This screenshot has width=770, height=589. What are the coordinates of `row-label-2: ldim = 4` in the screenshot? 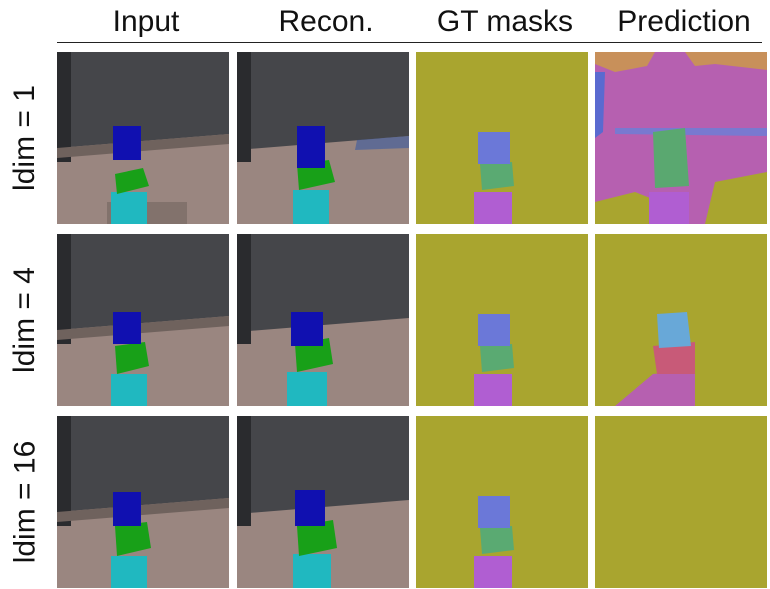 It's located at (25, 320).